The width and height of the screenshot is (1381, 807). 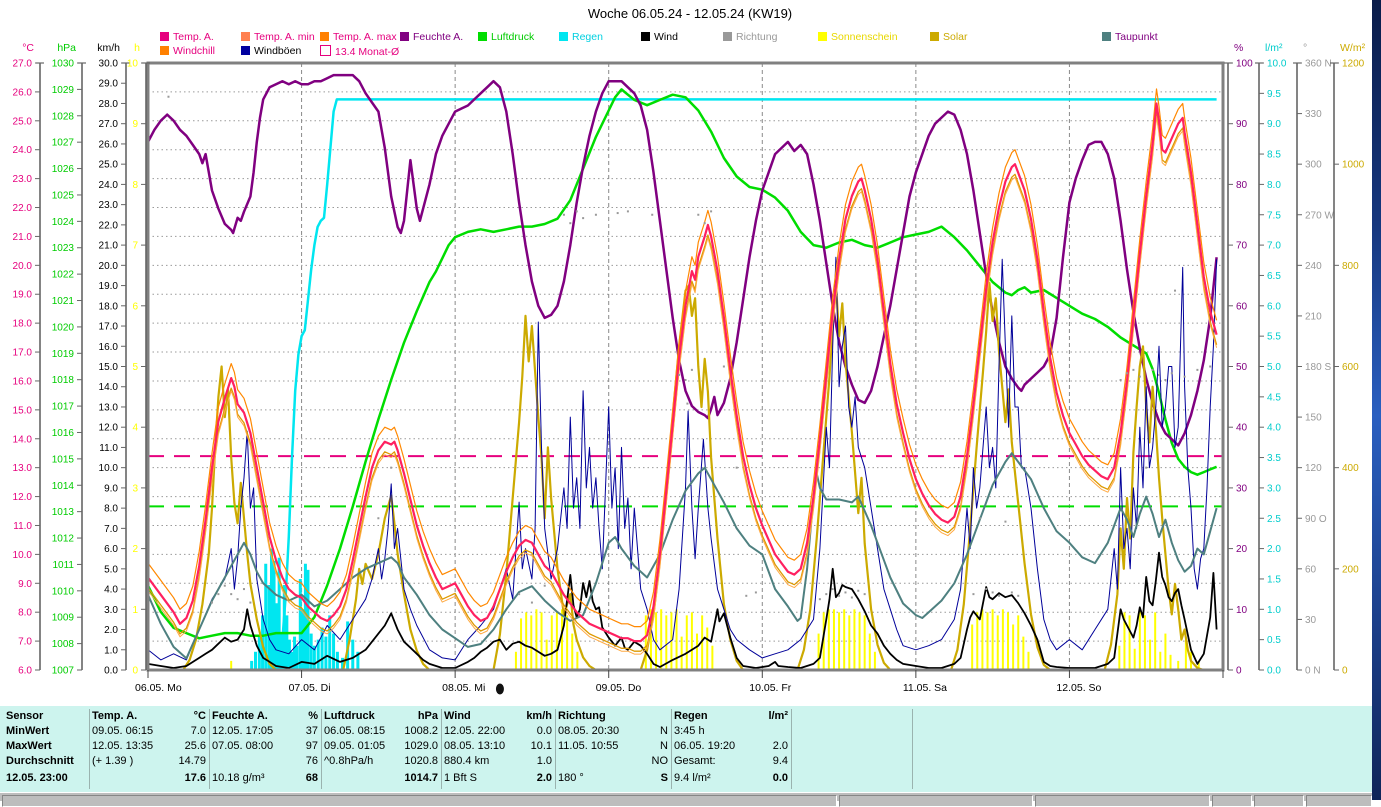 What do you see at coordinates (1238, 48) in the screenshot?
I see `humidity-scale-header: %` at bounding box center [1238, 48].